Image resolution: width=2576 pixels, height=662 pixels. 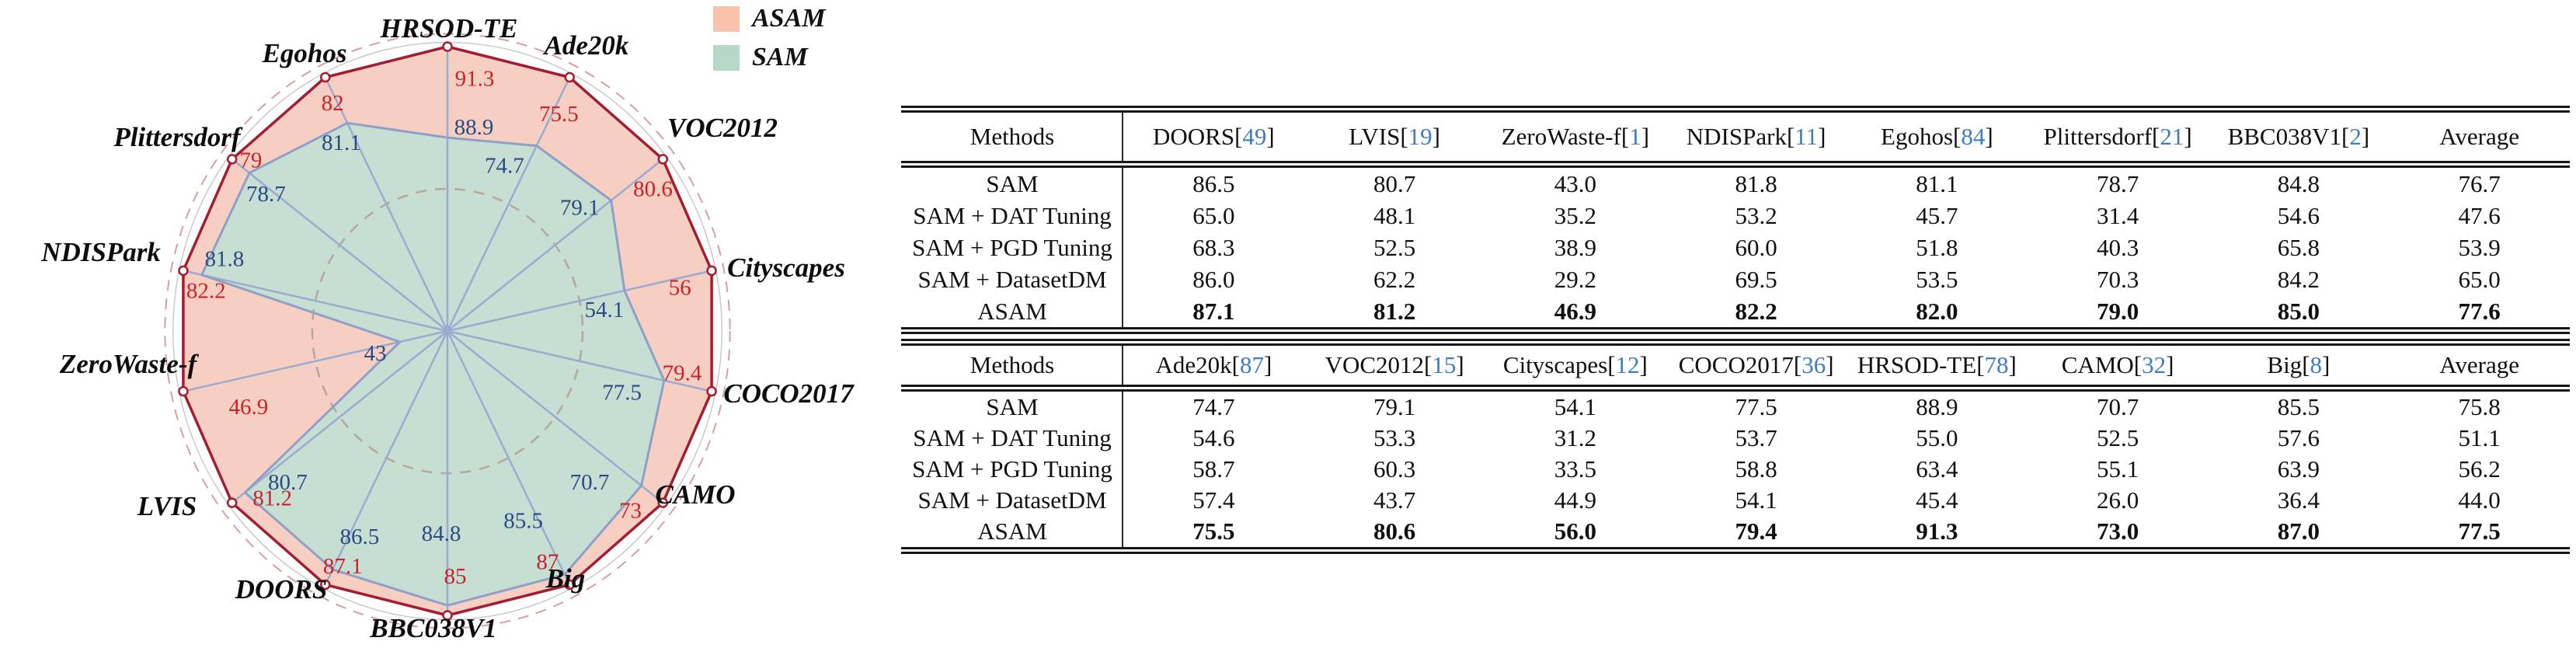 I want to click on sam-color-swatch, so click(x=726, y=57).